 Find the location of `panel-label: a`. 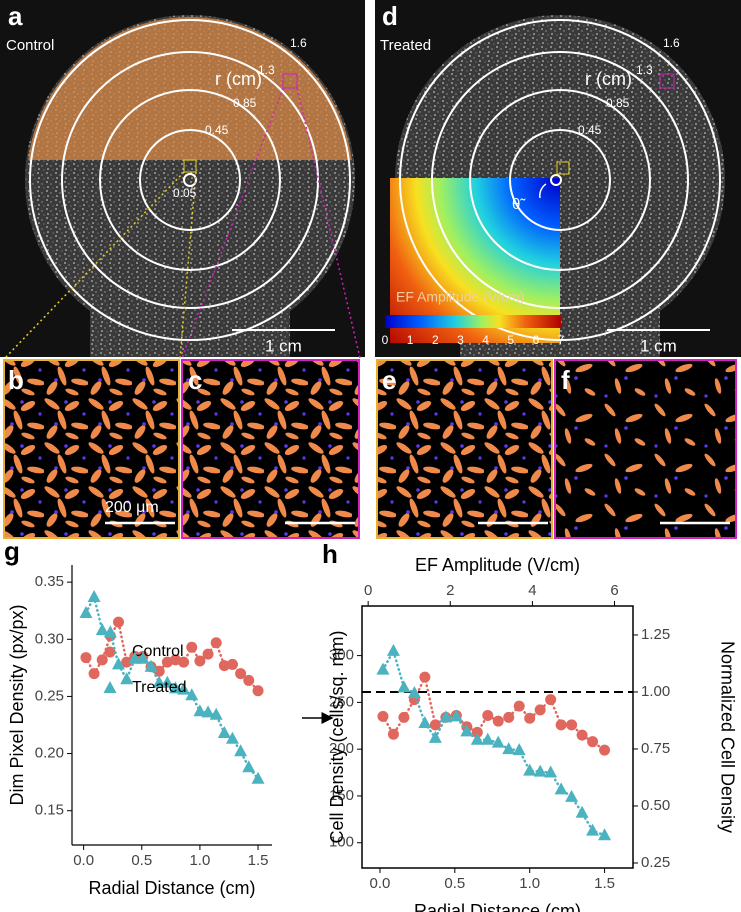

panel-label: a is located at coordinates (15, 16).